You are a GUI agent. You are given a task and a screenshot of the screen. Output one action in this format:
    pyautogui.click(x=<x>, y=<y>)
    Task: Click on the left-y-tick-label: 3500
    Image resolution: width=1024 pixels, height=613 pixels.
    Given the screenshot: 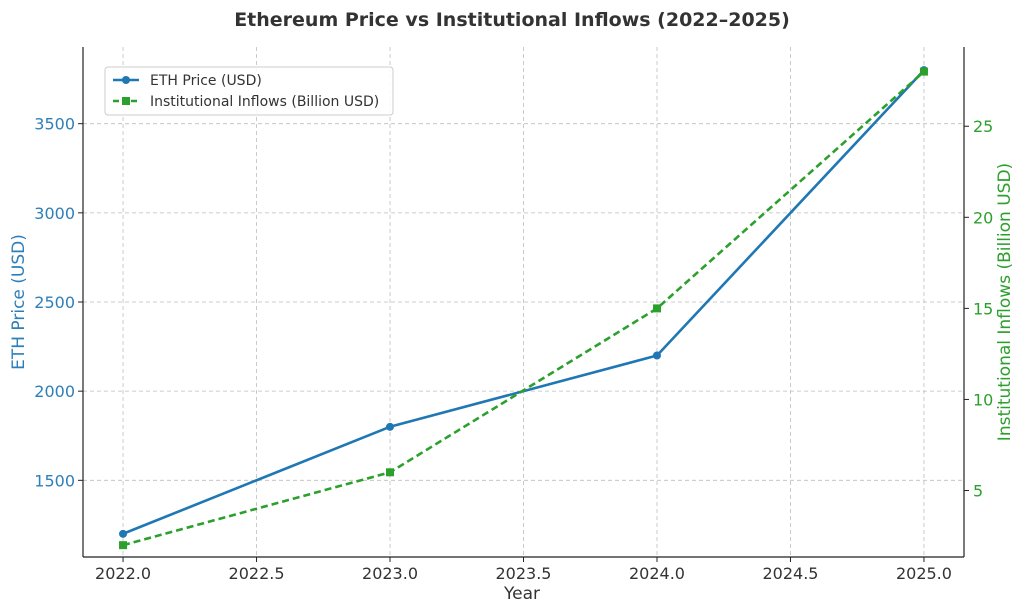 What is the action you would take?
    pyautogui.click(x=54, y=124)
    